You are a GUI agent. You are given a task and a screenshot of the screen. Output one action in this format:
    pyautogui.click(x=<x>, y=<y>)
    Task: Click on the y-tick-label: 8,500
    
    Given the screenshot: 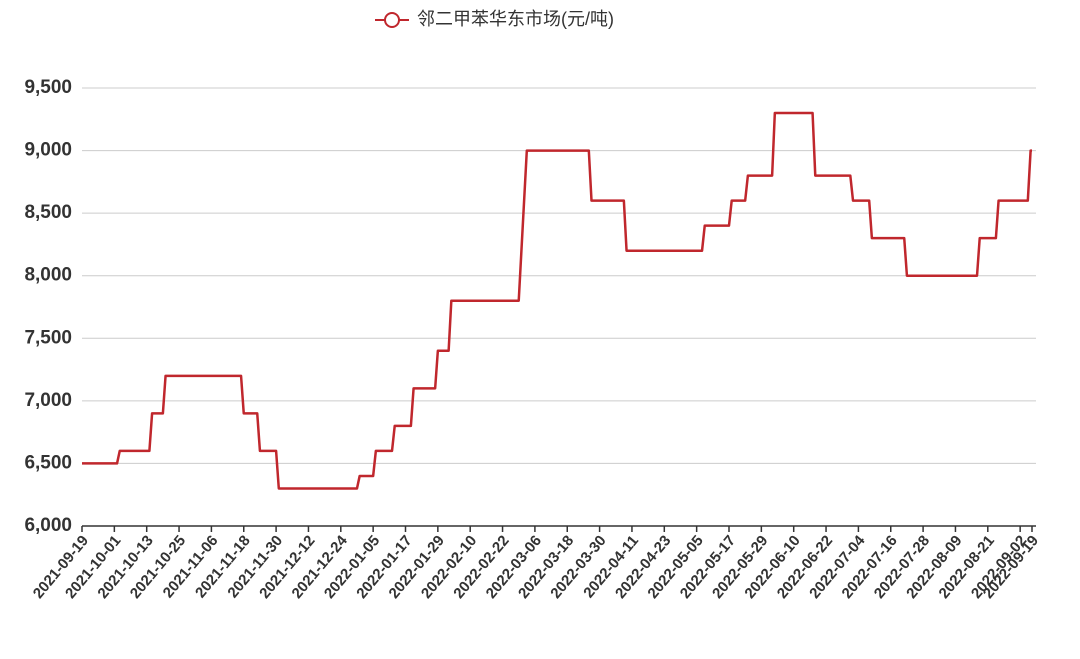 What is the action you would take?
    pyautogui.click(x=48, y=212)
    